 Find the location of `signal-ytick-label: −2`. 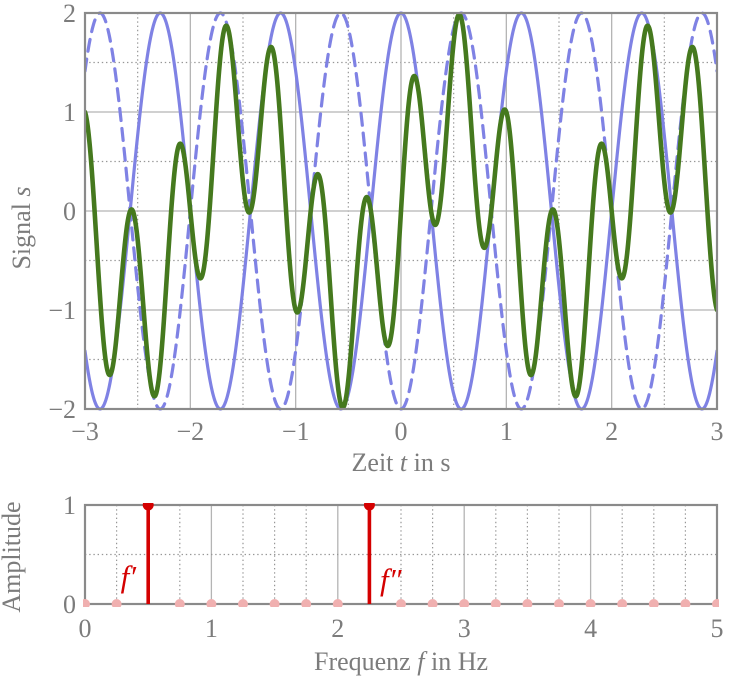

signal-ytick-label: −2 is located at coordinates (62, 409).